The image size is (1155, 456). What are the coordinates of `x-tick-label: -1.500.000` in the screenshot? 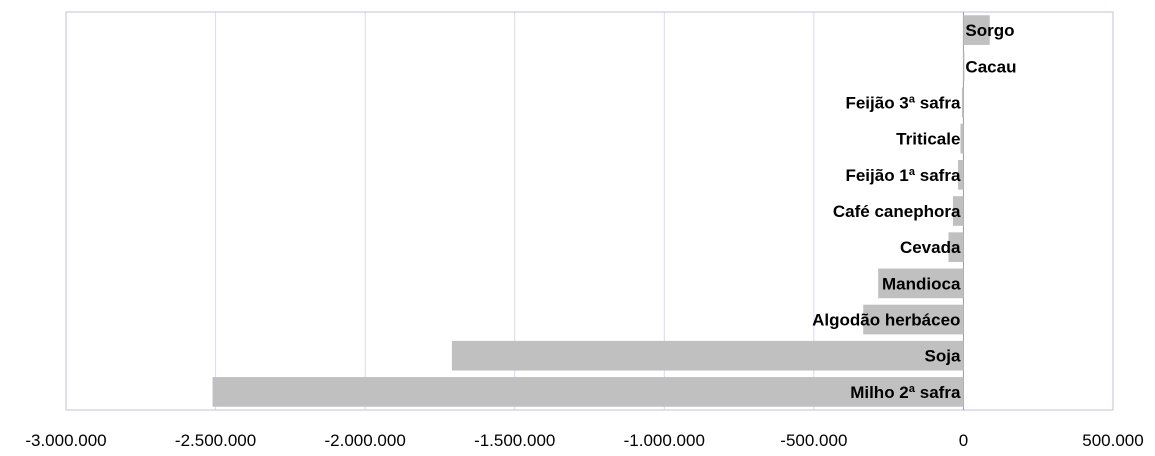 It's located at (514, 440).